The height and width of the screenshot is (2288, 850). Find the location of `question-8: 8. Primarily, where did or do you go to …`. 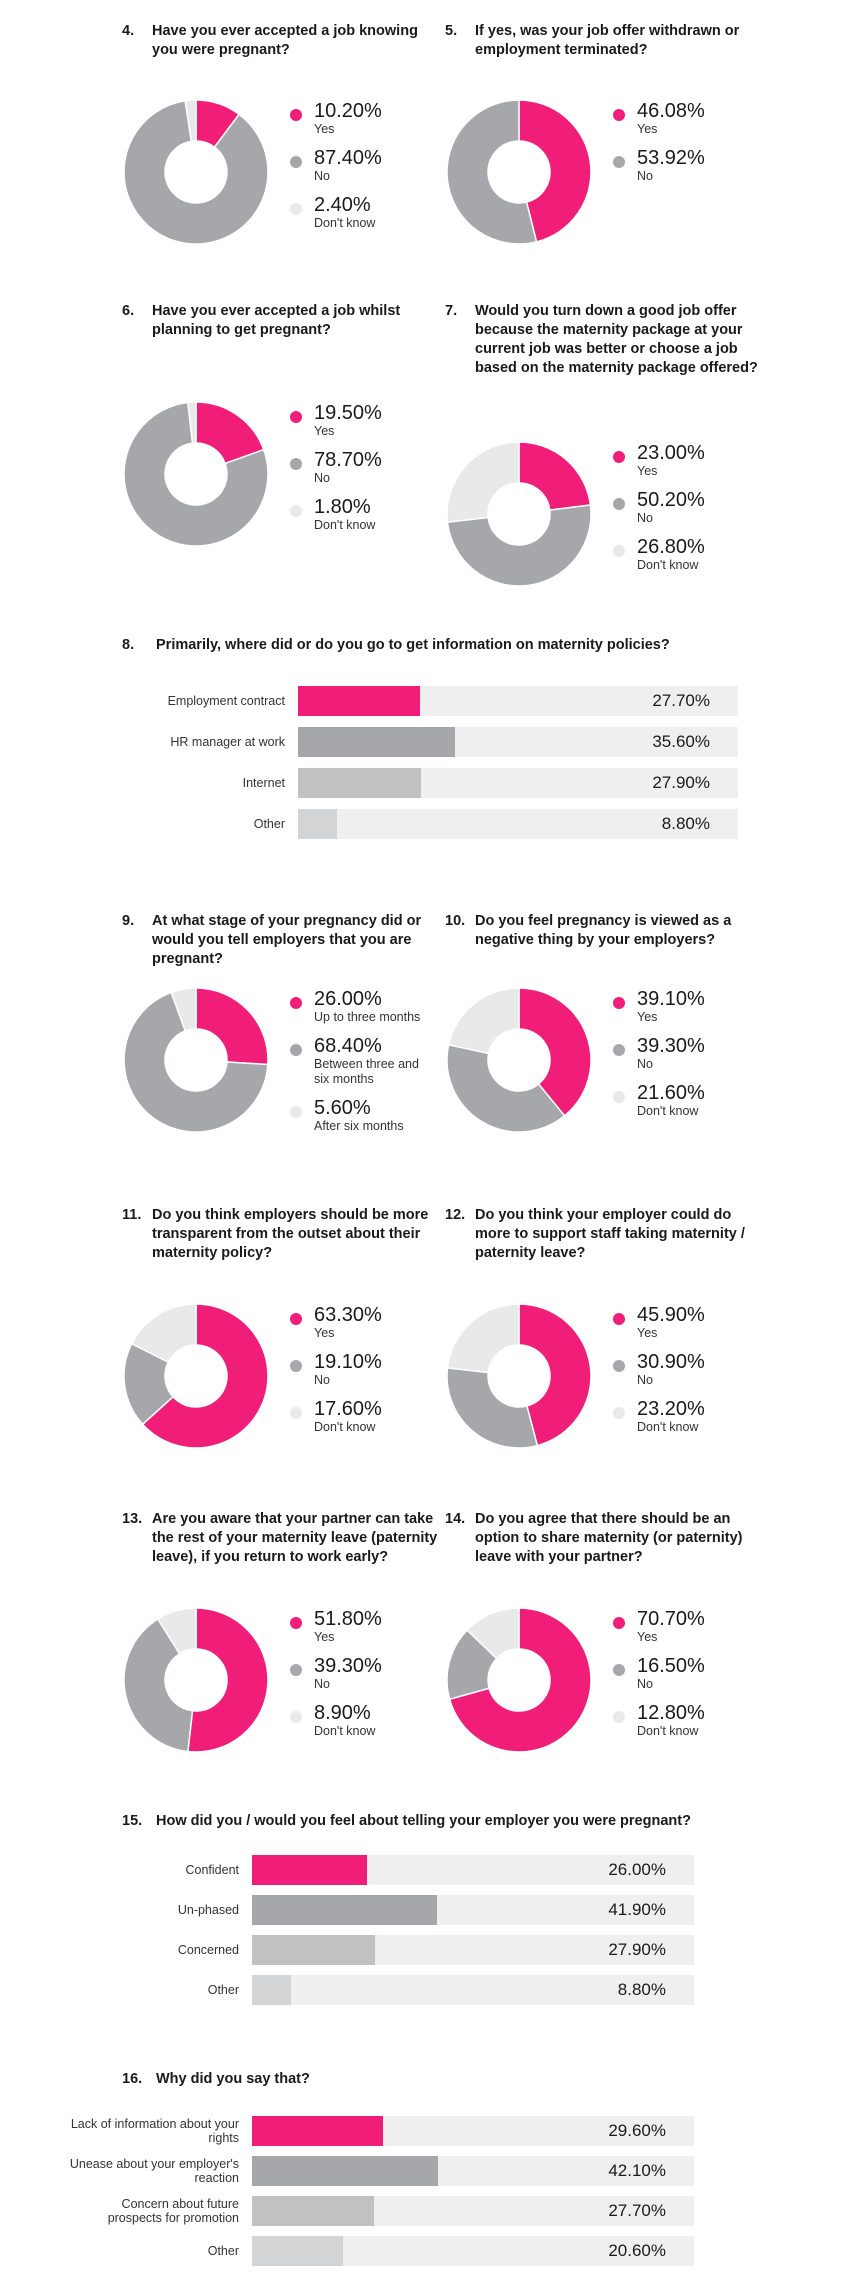

question-8: 8. Primarily, where did or do you go to … is located at coordinates (425, 741).